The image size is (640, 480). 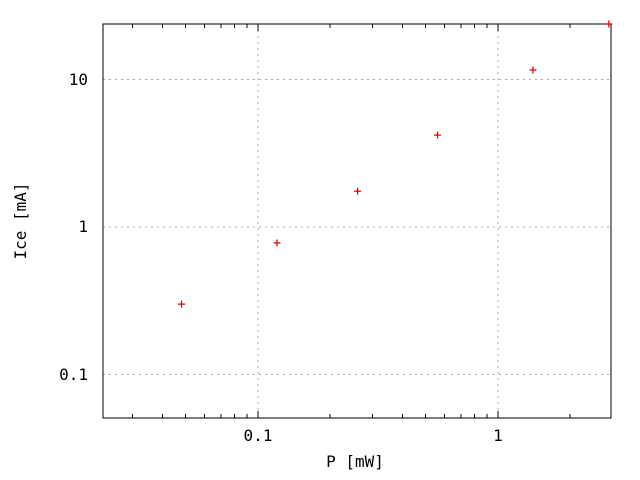 What do you see at coordinates (355, 461) in the screenshot?
I see `x-axis-label: P [mW]` at bounding box center [355, 461].